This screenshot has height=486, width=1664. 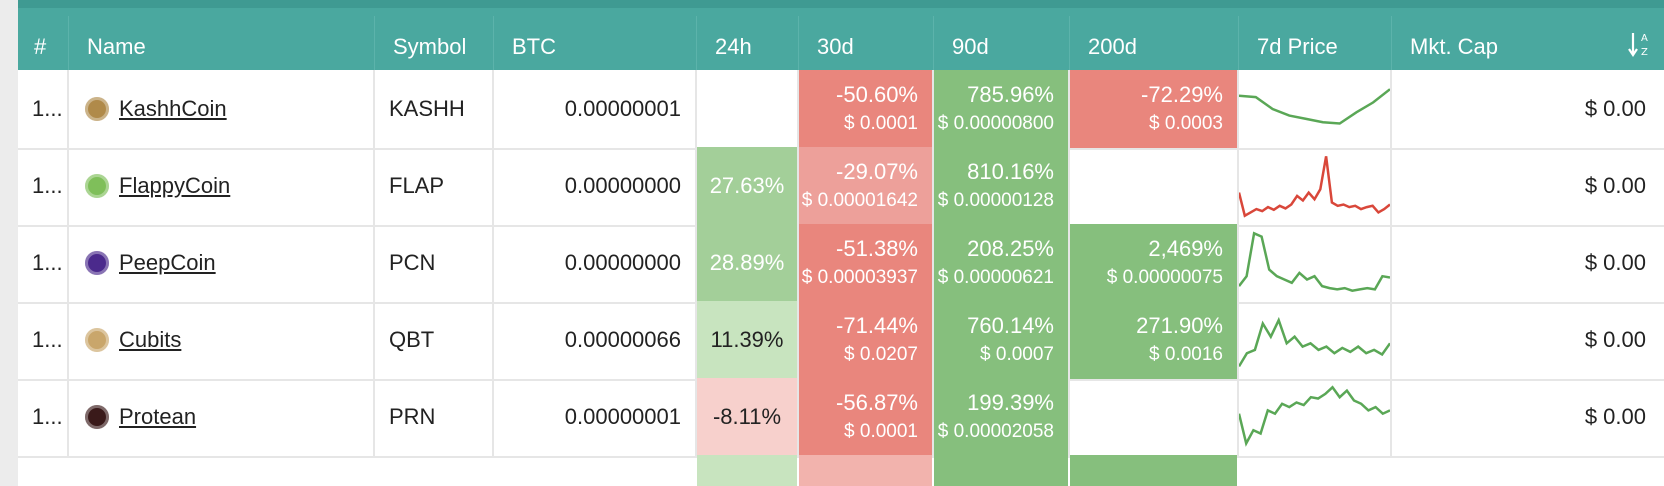 I want to click on btc-value: 0.00000066, so click(x=622, y=339).